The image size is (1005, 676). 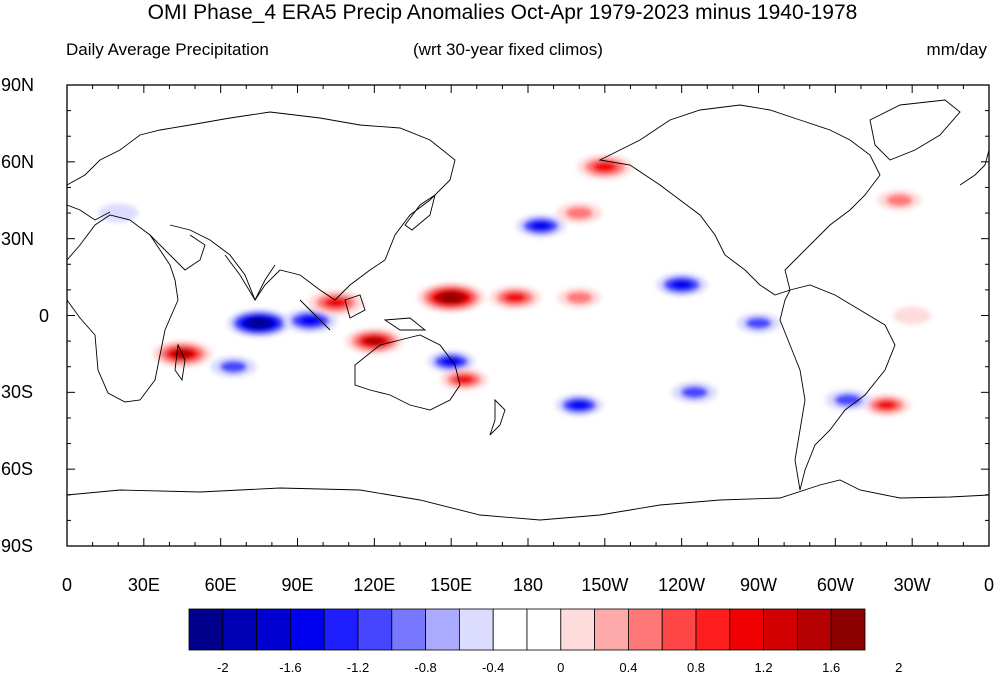 I want to click on coastline-madagascar, so click(x=180, y=362).